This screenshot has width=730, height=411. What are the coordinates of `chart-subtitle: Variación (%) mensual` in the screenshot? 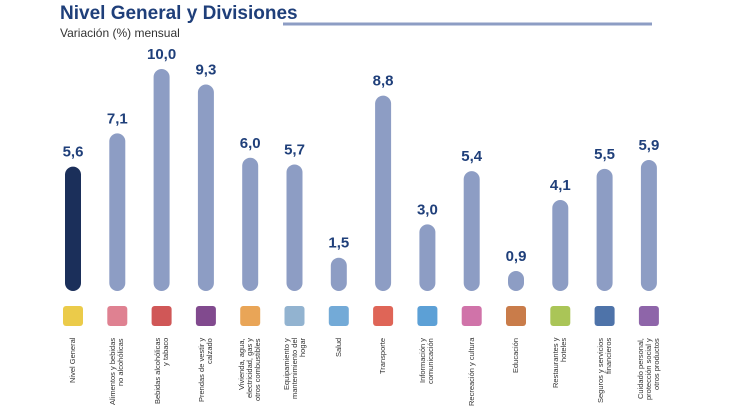 It's located at (120, 33).